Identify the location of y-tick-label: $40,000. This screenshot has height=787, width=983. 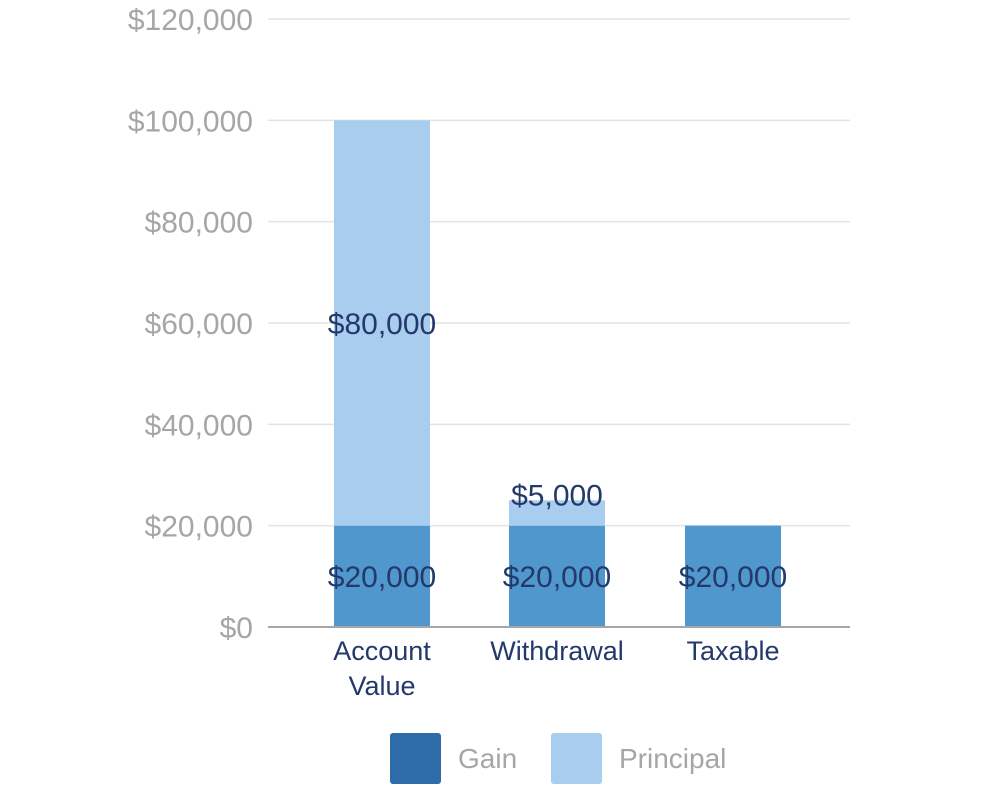
(199, 425).